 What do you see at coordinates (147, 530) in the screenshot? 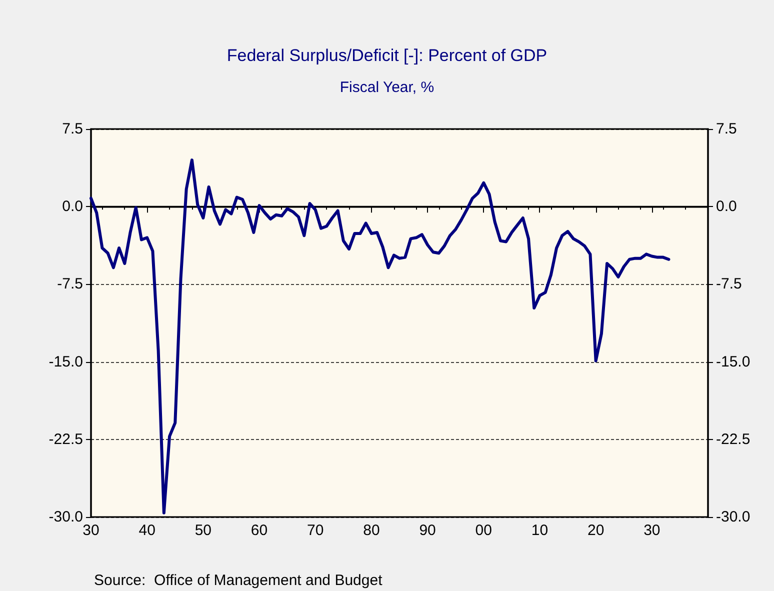
I see `x-tick-label: 40` at bounding box center [147, 530].